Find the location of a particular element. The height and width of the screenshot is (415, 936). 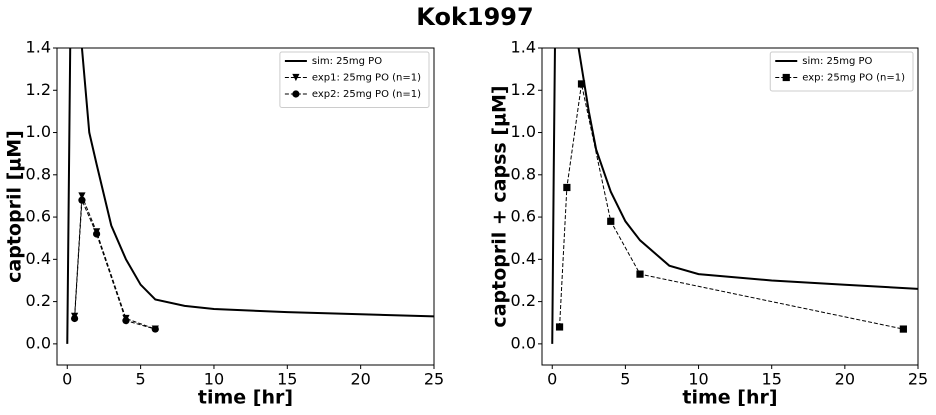

legend: sim: 25mg PO exp: 25mg PO (n=1) is located at coordinates (841, 71).